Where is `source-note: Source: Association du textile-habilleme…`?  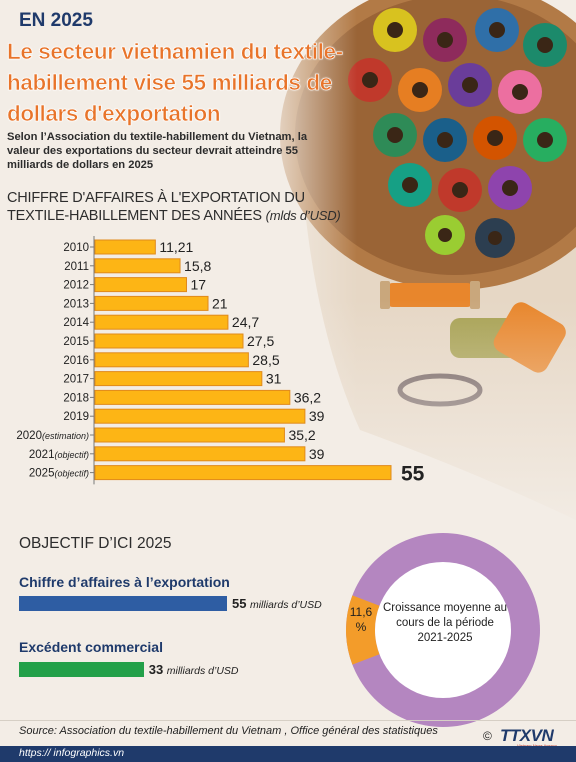
source-note: Source: Association du textile-habilleme… is located at coordinates (228, 731).